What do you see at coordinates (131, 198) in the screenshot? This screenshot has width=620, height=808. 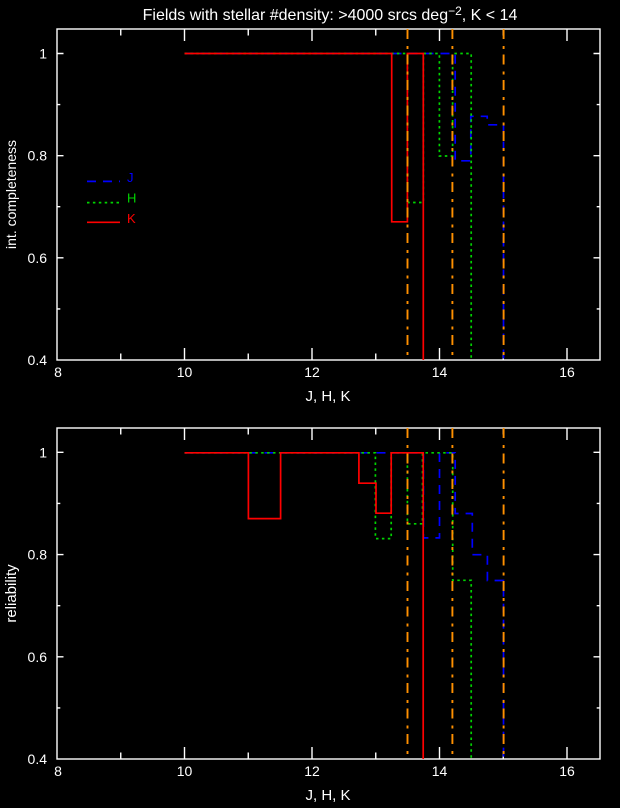 I see `svg-text: H` at bounding box center [131, 198].